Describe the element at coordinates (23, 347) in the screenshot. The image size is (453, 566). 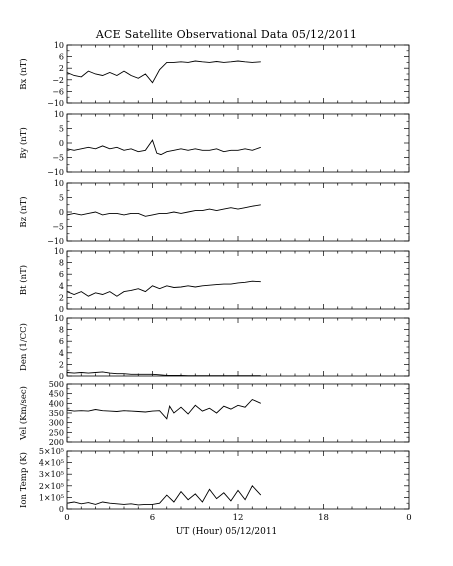
I see `y-axis-label: Den (1/CC)` at that location.